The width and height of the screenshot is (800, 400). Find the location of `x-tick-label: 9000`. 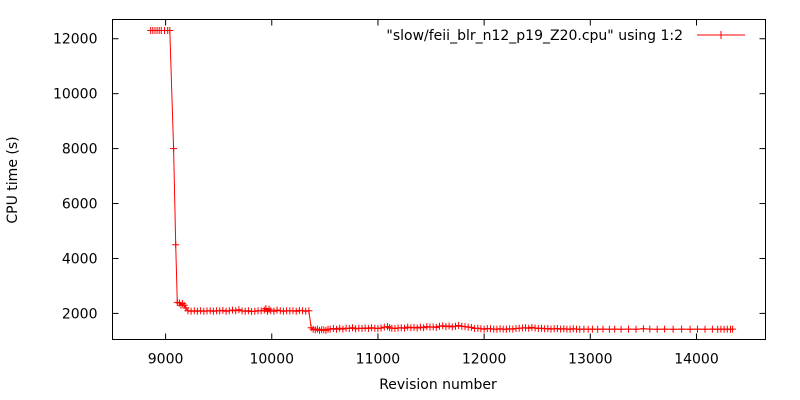

x-tick-label: 9000 is located at coordinates (166, 360).